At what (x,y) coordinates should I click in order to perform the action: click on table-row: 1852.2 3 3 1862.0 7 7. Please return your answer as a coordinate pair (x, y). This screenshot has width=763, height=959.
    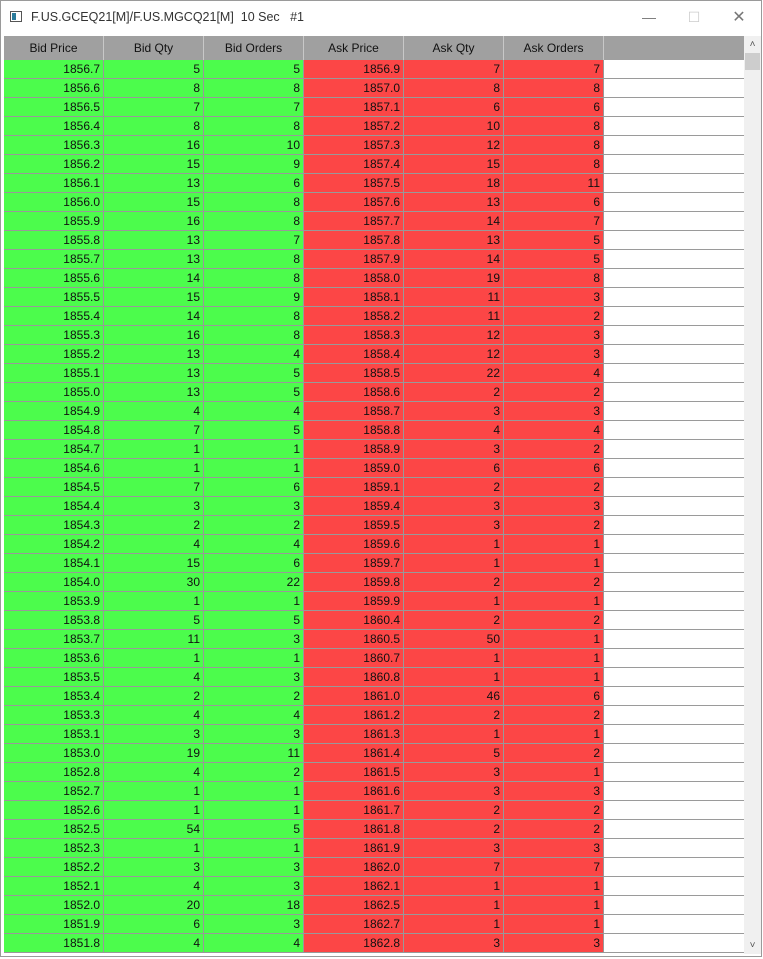
    Looking at the image, I should click on (374, 867).